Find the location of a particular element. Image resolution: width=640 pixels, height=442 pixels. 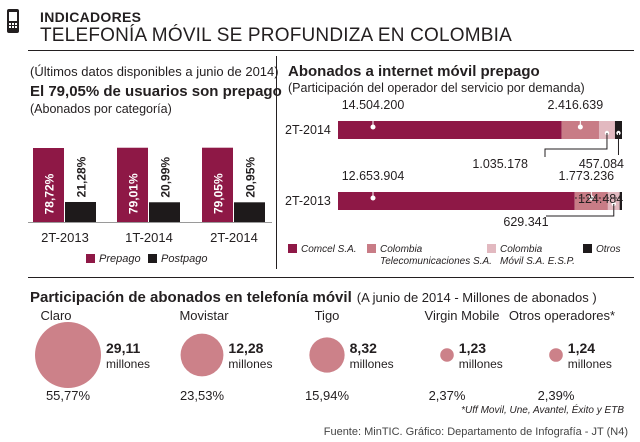

value-3: 1,23 is located at coordinates (472, 348).